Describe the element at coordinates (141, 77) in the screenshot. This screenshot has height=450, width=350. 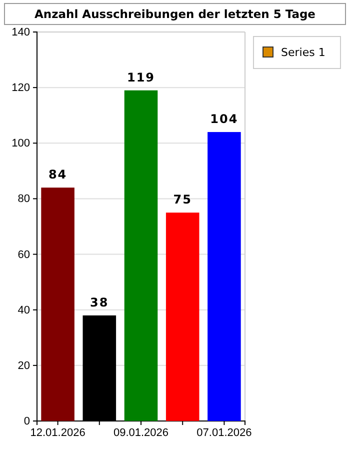
I see `data-label: 119` at that location.